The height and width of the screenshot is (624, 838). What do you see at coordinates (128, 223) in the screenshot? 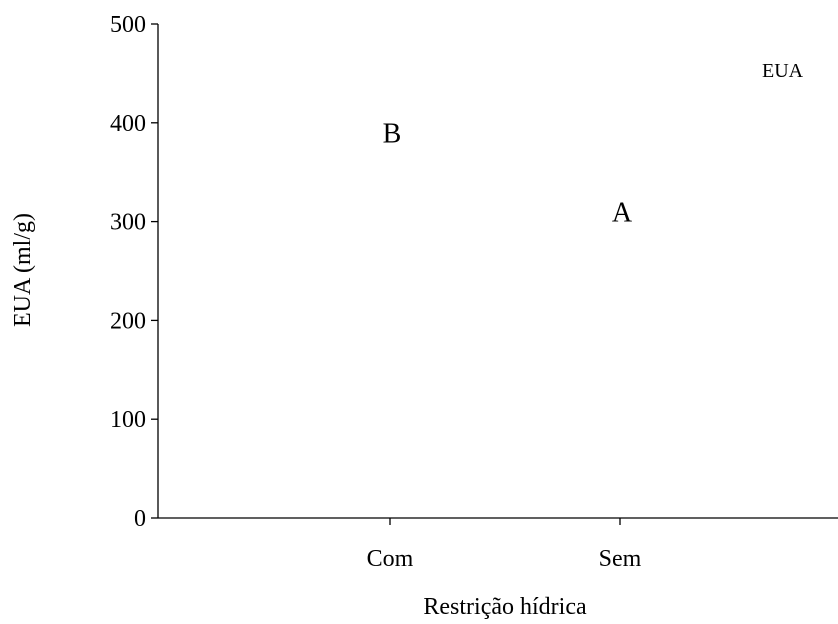
I see `y-tick-label: 300` at bounding box center [128, 223].